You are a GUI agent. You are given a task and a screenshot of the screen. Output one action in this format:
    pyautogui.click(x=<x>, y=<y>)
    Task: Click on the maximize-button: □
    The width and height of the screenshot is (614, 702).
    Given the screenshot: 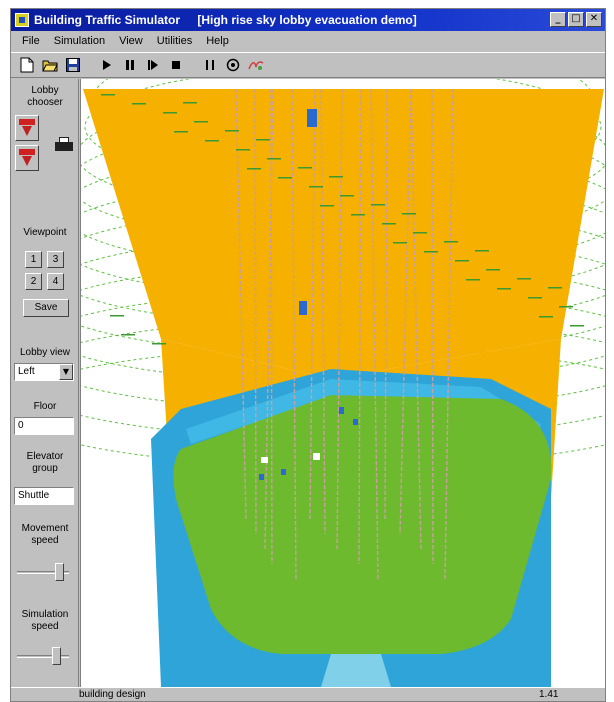 What is the action you would take?
    pyautogui.click(x=576, y=19)
    